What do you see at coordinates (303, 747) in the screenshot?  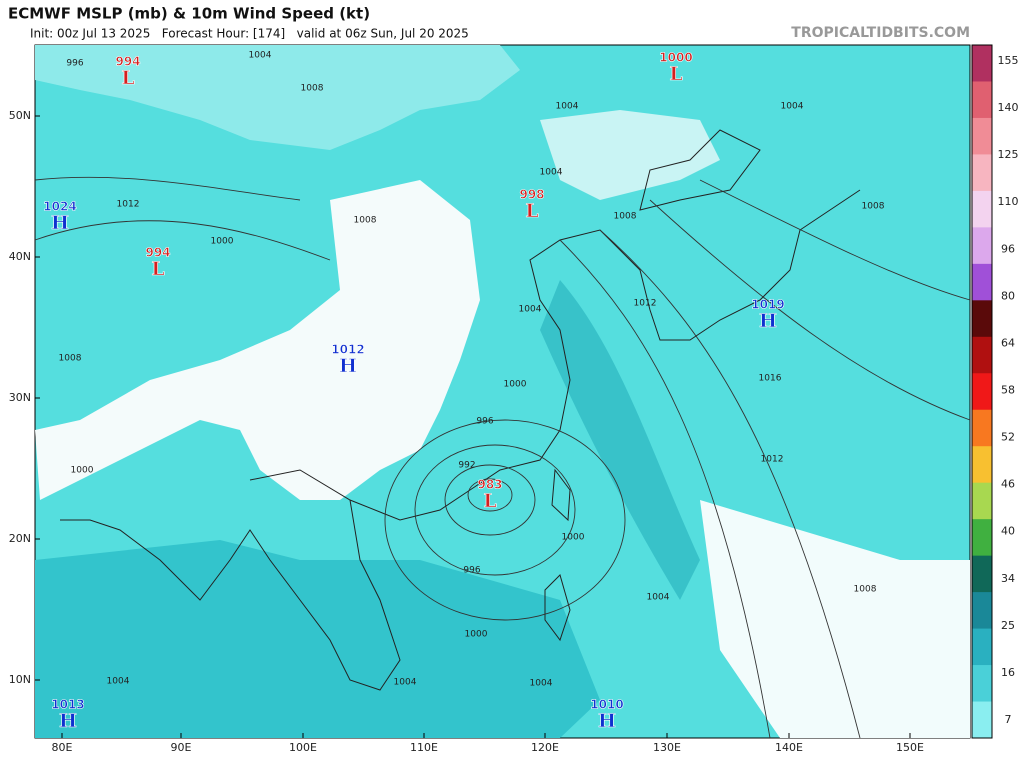 I see `lon-label: 100E` at bounding box center [303, 747].